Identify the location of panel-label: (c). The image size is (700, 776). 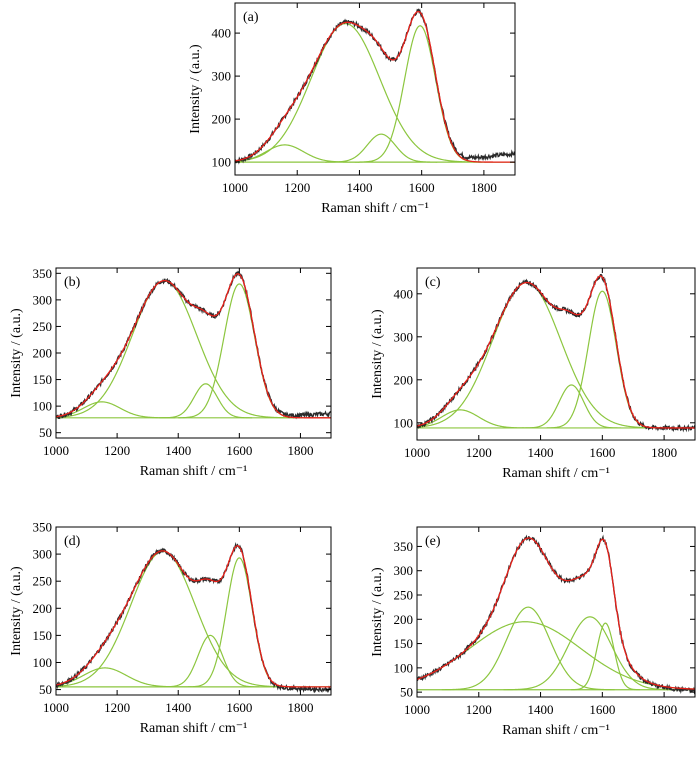
(433, 282).